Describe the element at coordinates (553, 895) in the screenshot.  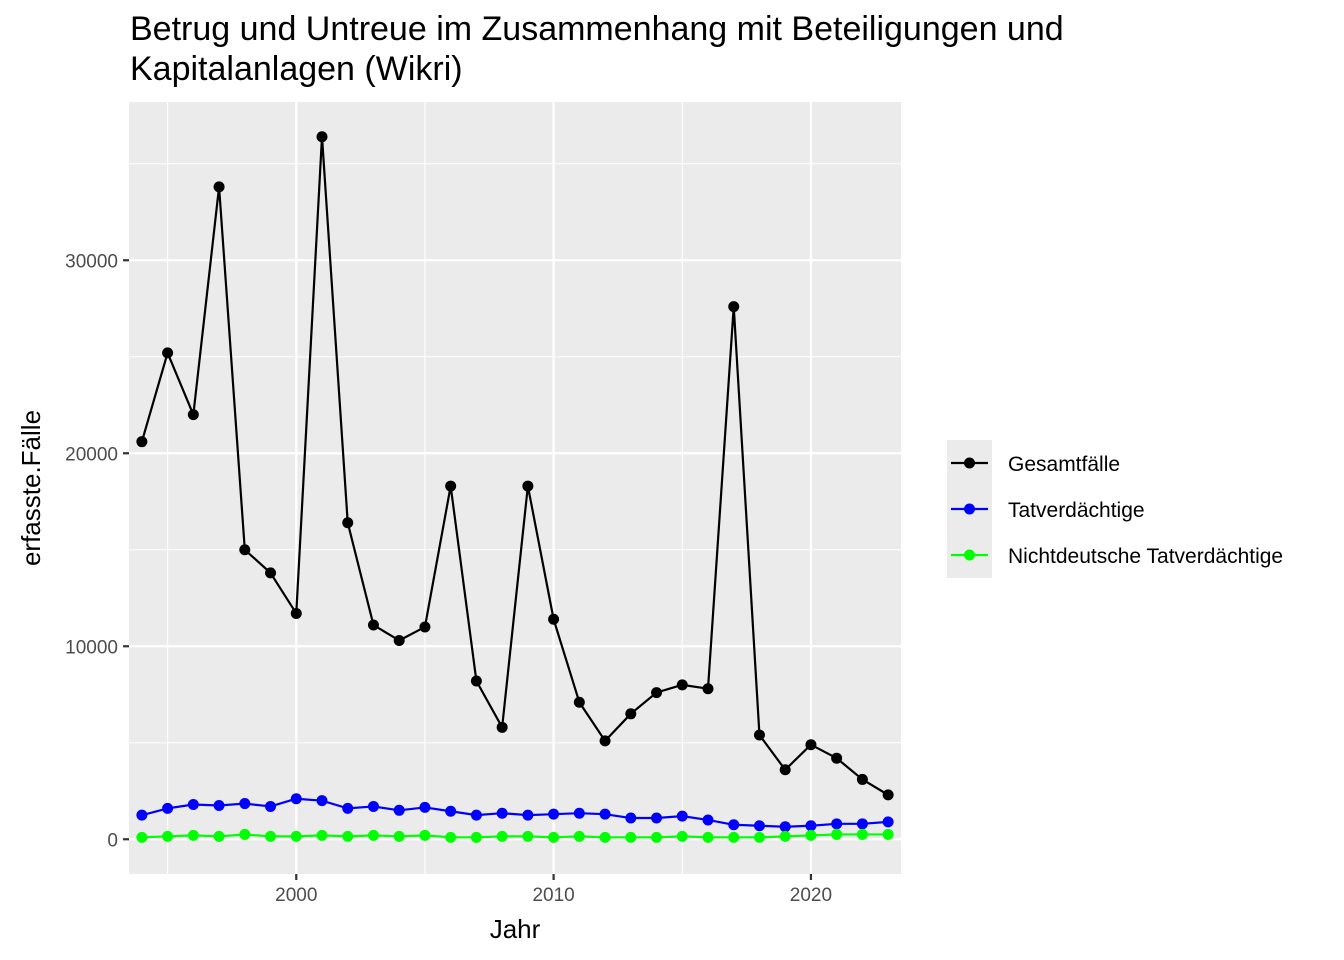
I see `x-tick-label: 2010` at that location.